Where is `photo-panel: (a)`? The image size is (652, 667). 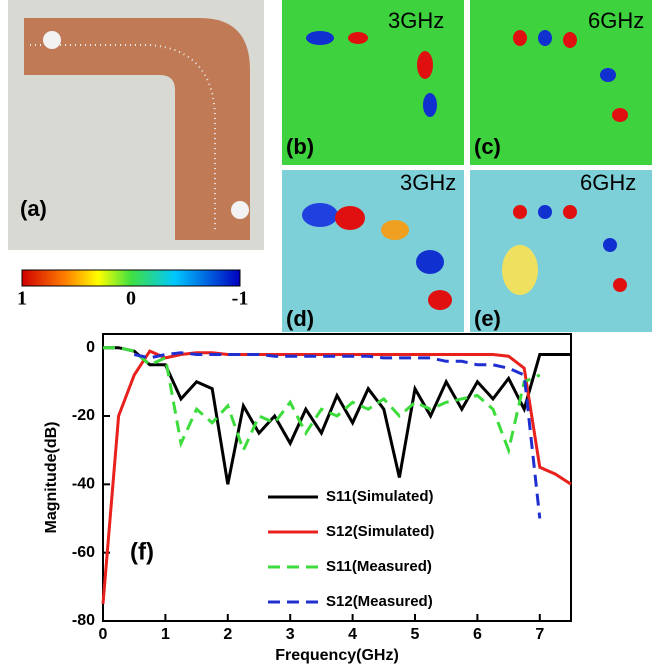 photo-panel: (a) is located at coordinates (136, 125).